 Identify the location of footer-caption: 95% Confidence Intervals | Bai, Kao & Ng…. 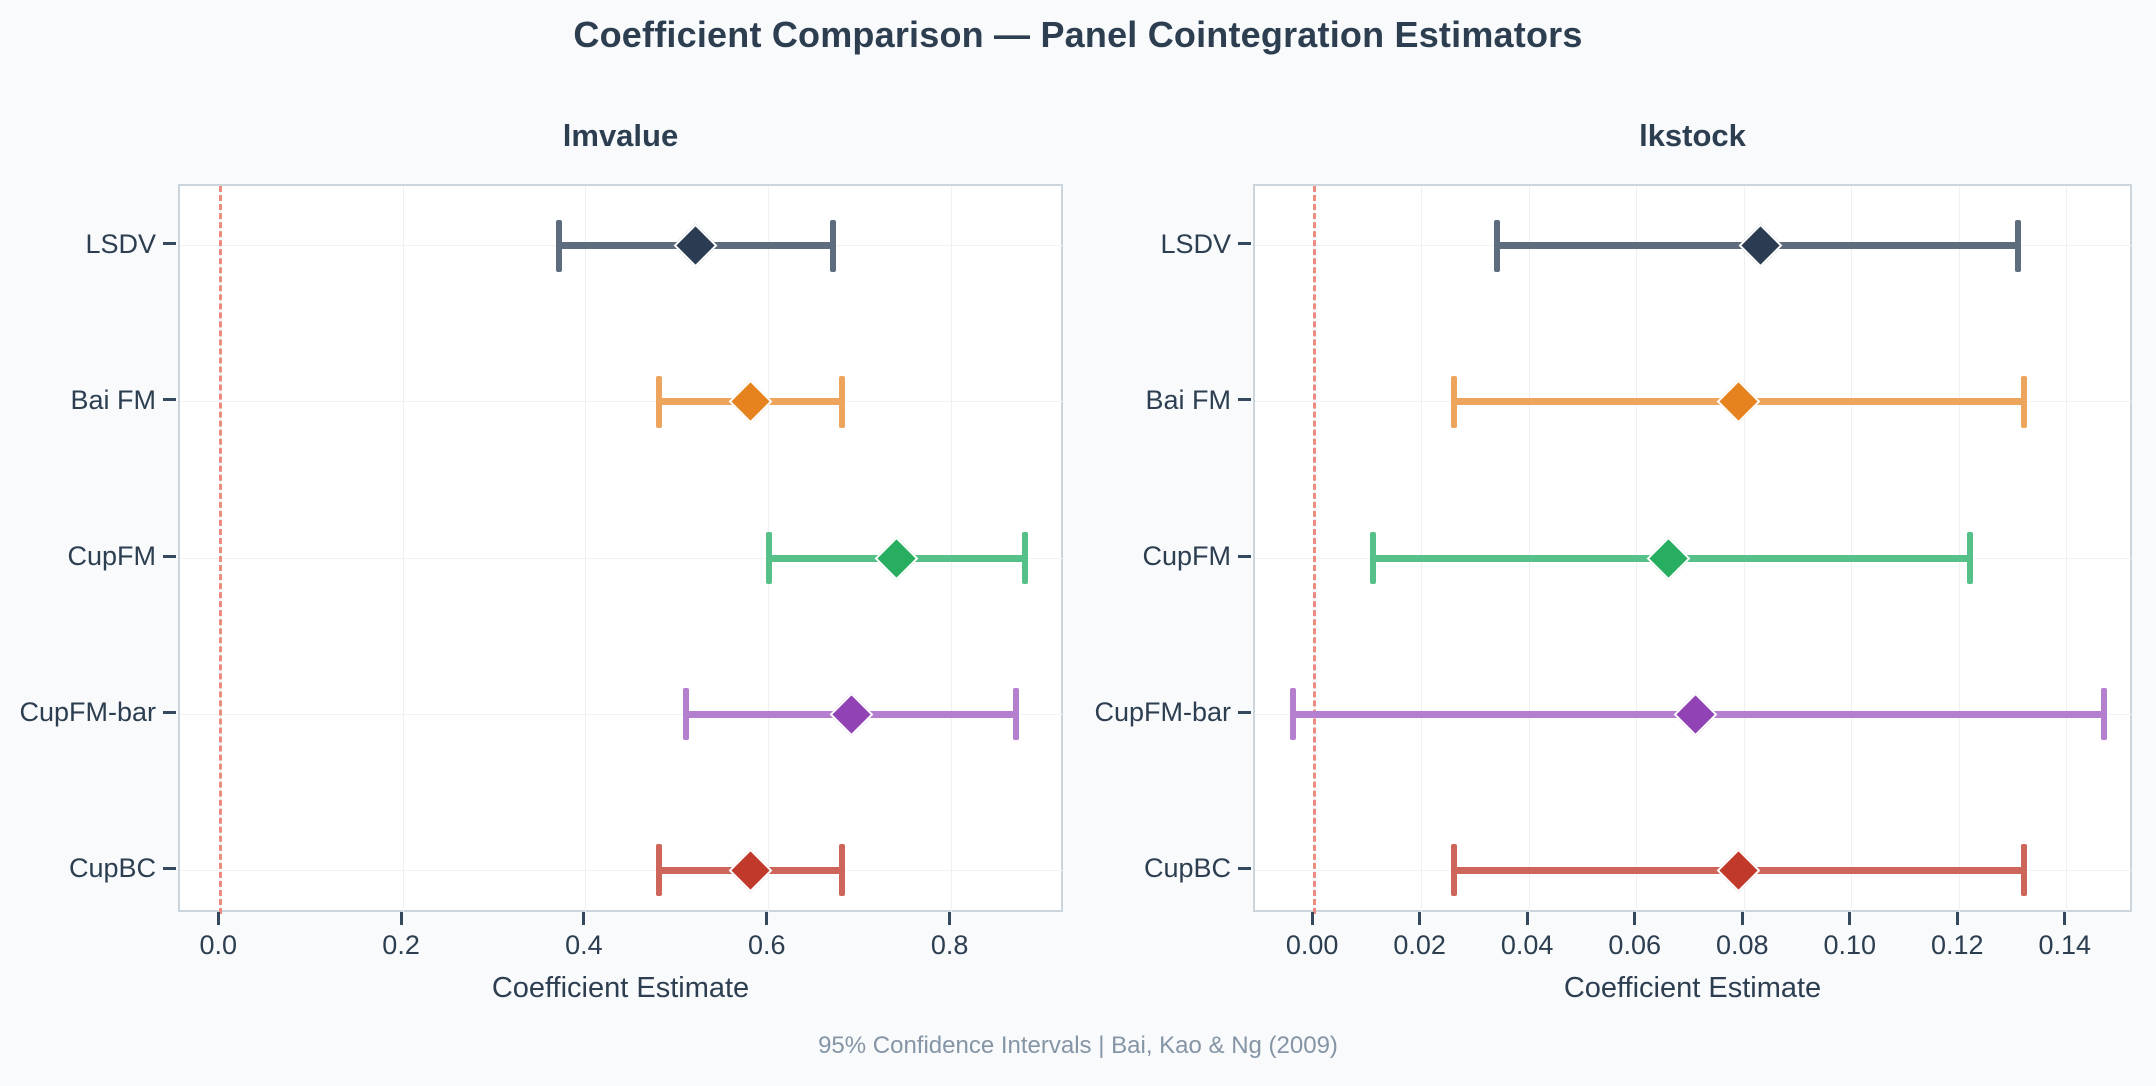
(1078, 1045).